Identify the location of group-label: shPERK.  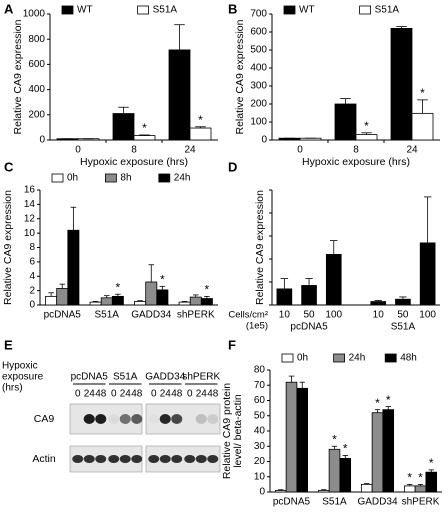
(201, 377).